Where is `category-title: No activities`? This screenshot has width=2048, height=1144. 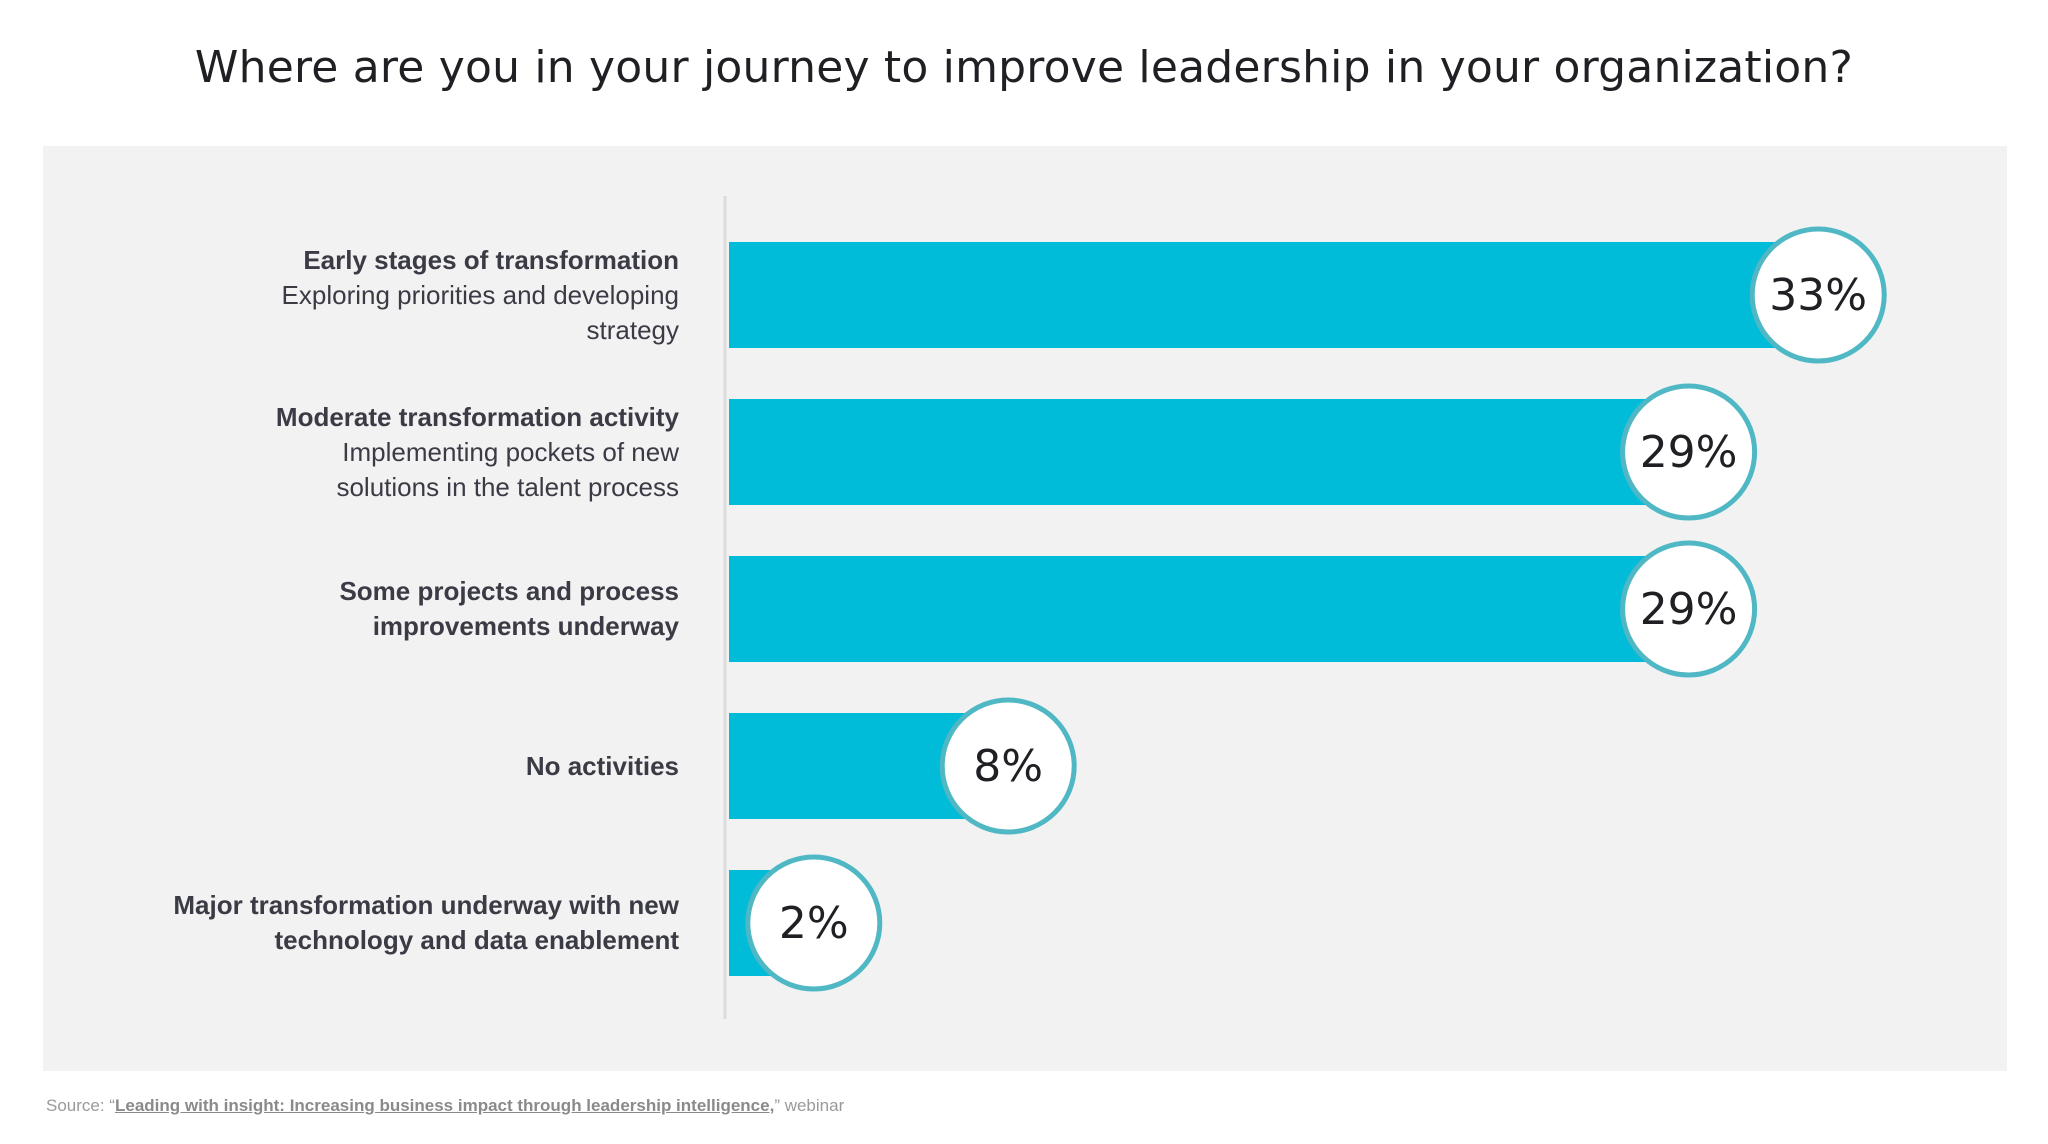
category-title: No activities is located at coordinates (602, 765).